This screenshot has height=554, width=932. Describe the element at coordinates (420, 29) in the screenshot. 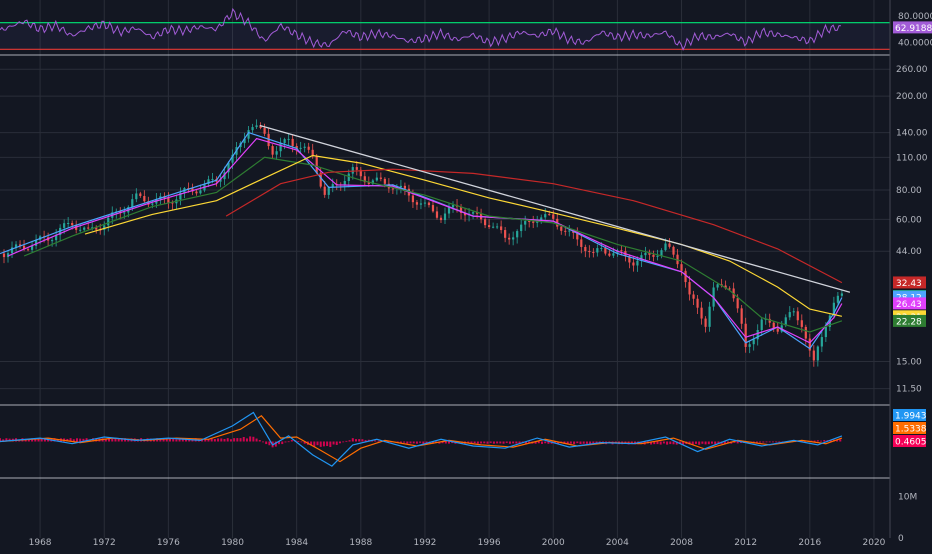

I see `rsi-line` at that location.